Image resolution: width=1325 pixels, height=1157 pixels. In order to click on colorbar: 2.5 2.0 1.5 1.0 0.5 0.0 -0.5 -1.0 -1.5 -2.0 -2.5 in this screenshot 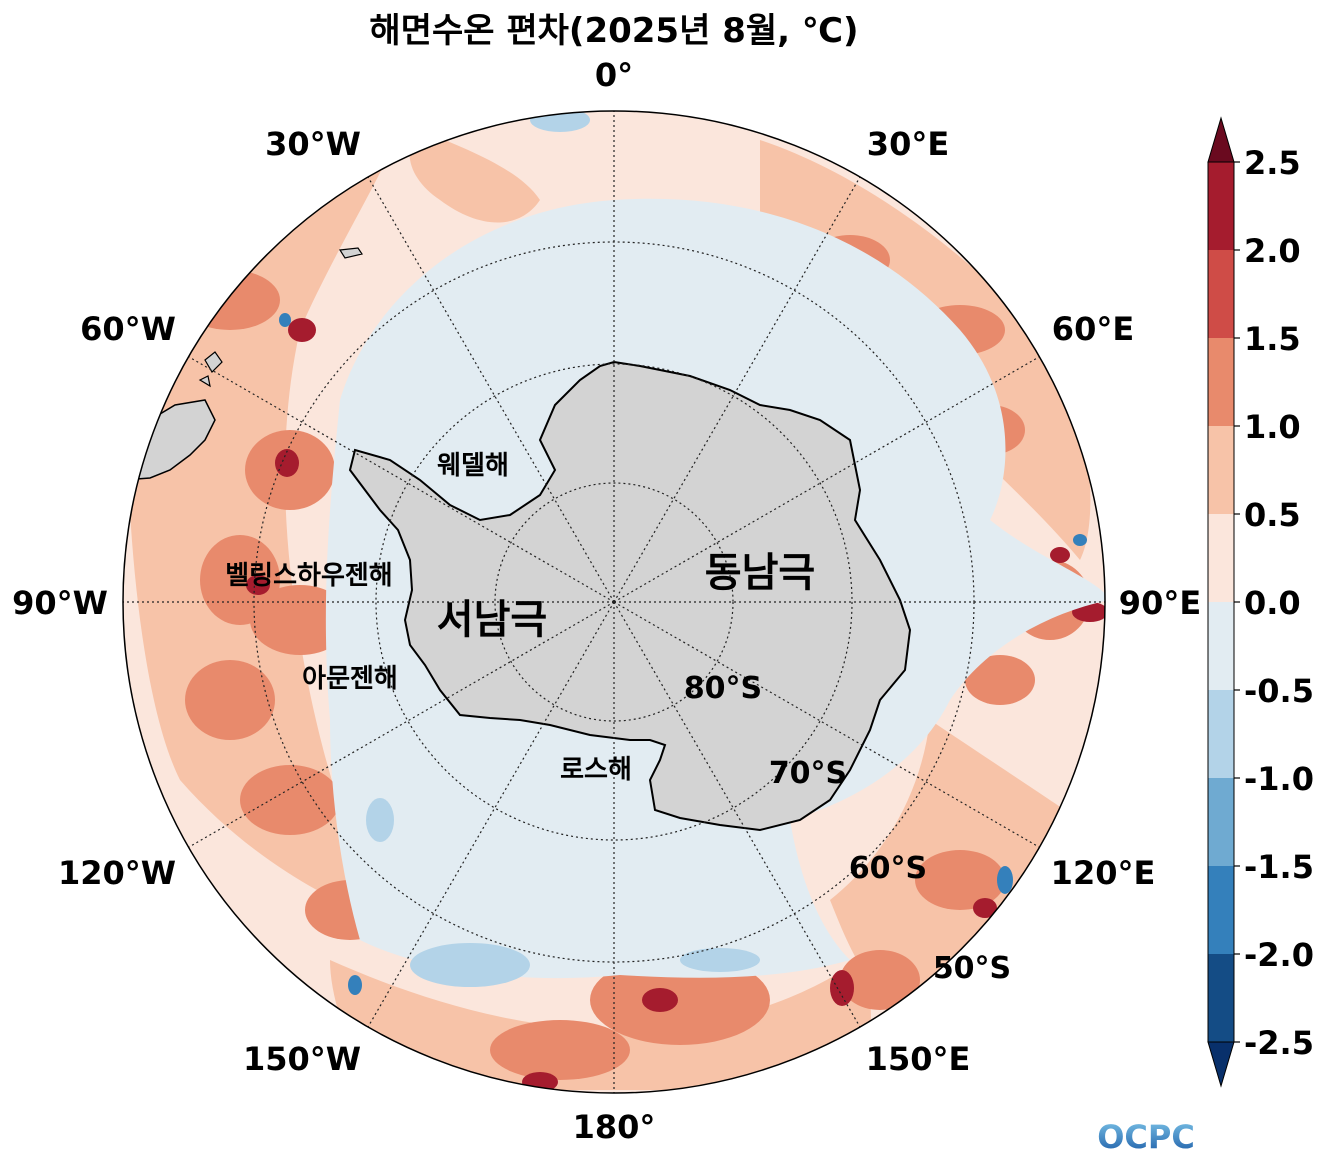, I will do `click(1260, 602)`.